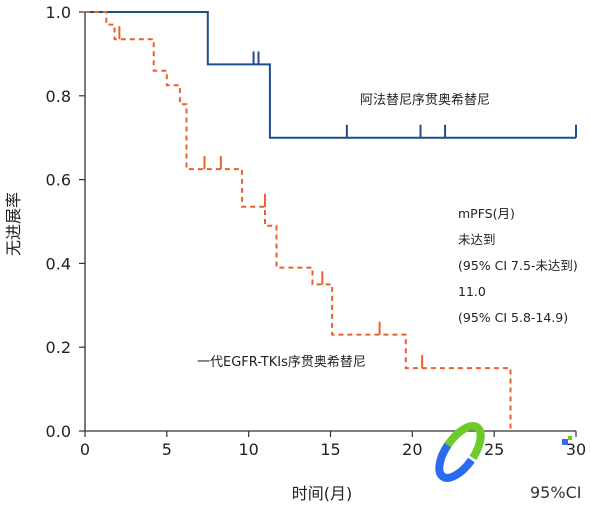 The width and height of the screenshot is (590, 507). What do you see at coordinates (576, 449) in the screenshot?
I see `x-tick-label: 30` at bounding box center [576, 449].